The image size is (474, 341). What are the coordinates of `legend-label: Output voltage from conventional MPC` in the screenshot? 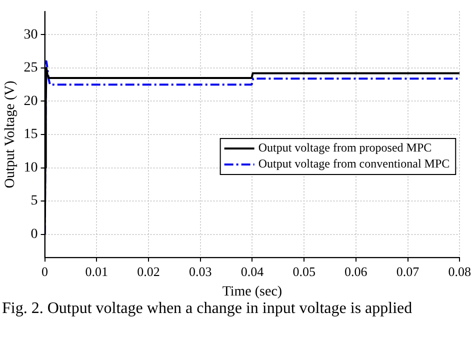 It's located at (354, 163).